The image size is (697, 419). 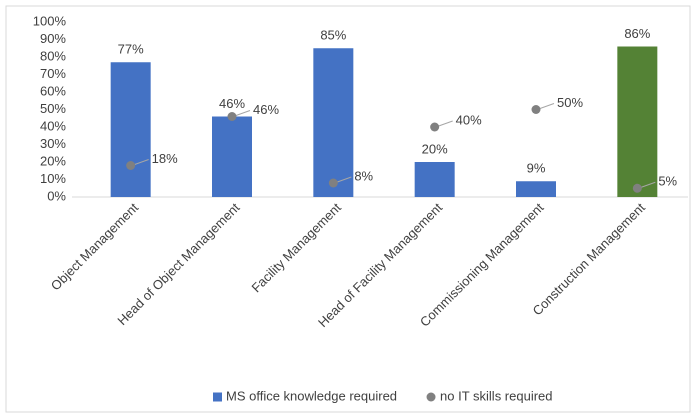 I want to click on y-tick-label: 10%, so click(x=53, y=178).